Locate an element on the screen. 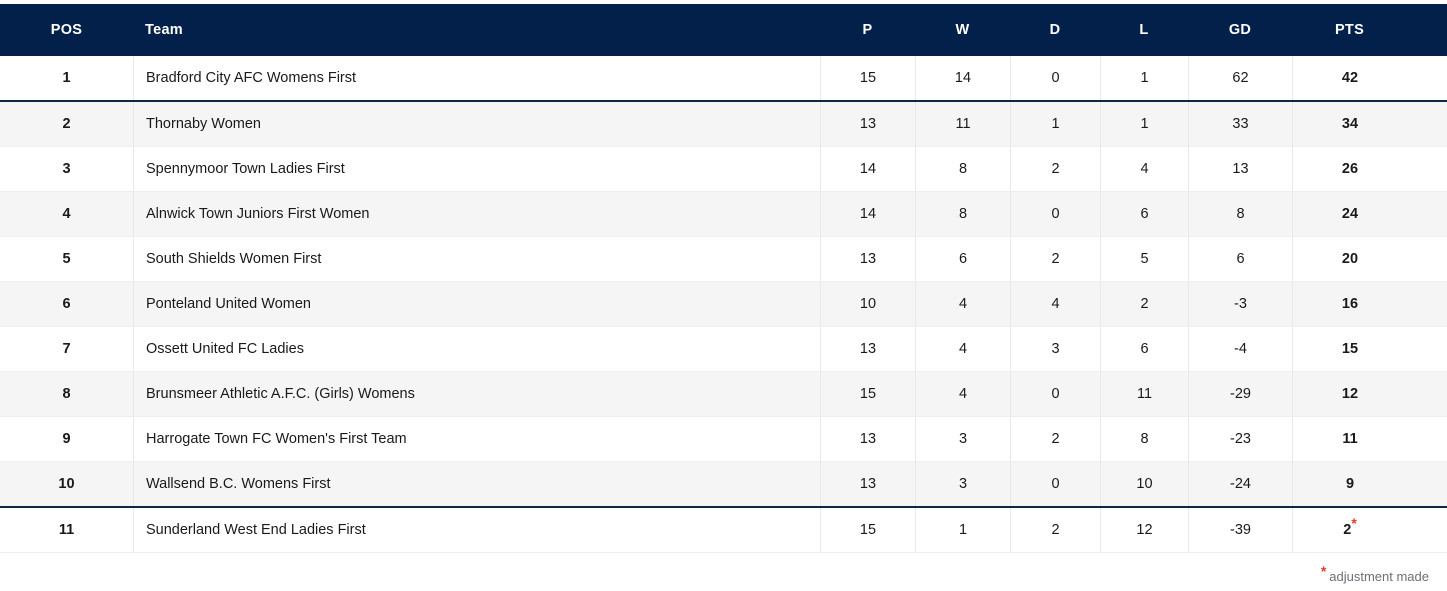 Image resolution: width=1447 pixels, height=591 pixels. row-lost: 2 is located at coordinates (1144, 304).